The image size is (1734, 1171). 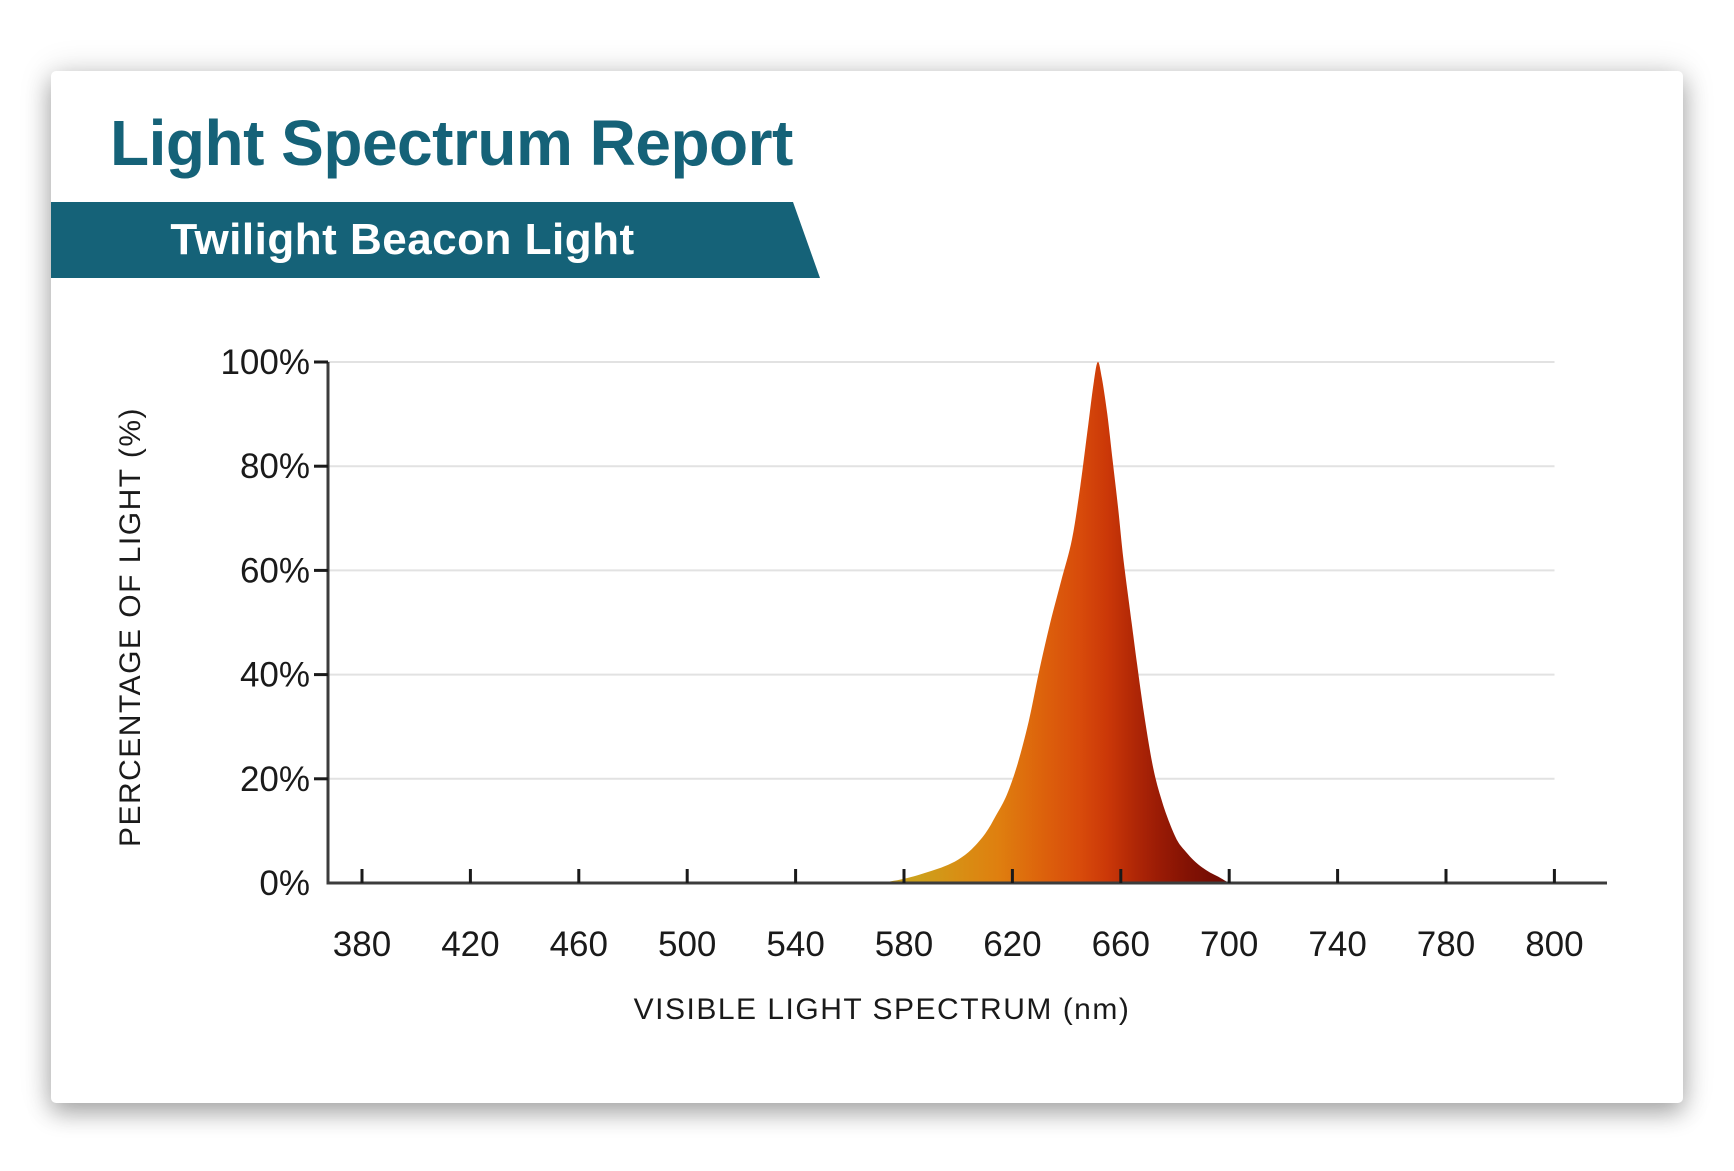 What do you see at coordinates (275, 779) in the screenshot?
I see `y-tick-label: 20%` at bounding box center [275, 779].